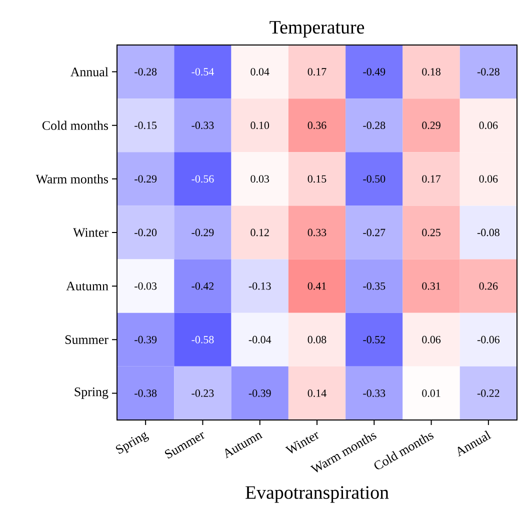 This screenshot has width=520, height=531. What do you see at coordinates (374, 286) in the screenshot?
I see `data-label: -0.35` at bounding box center [374, 286].